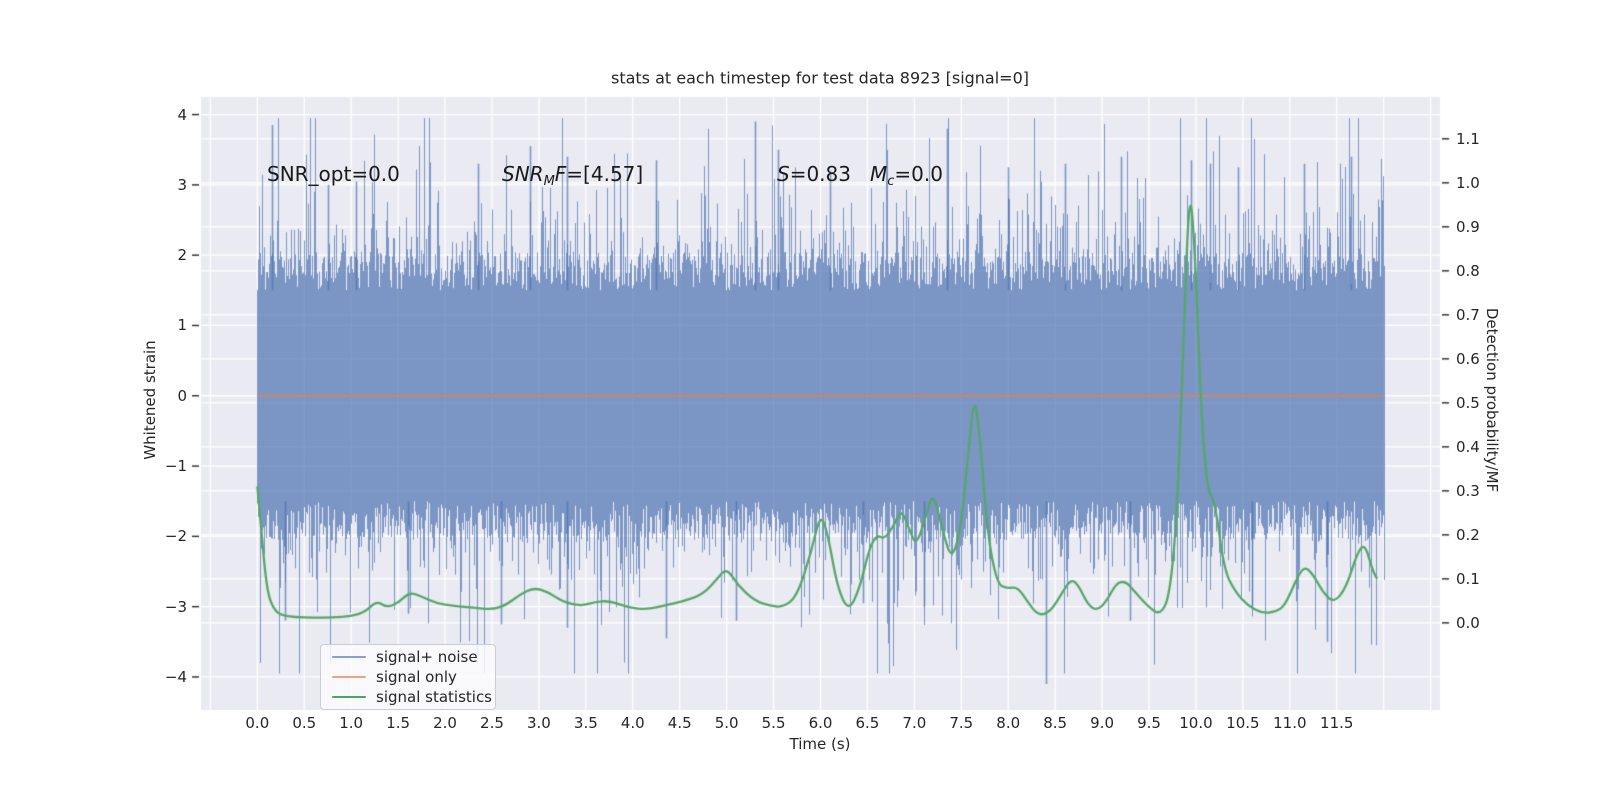 This screenshot has height=800, width=1600. Describe the element at coordinates (679, 723) in the screenshot. I see `x-tick-label: 4.5` at that location.